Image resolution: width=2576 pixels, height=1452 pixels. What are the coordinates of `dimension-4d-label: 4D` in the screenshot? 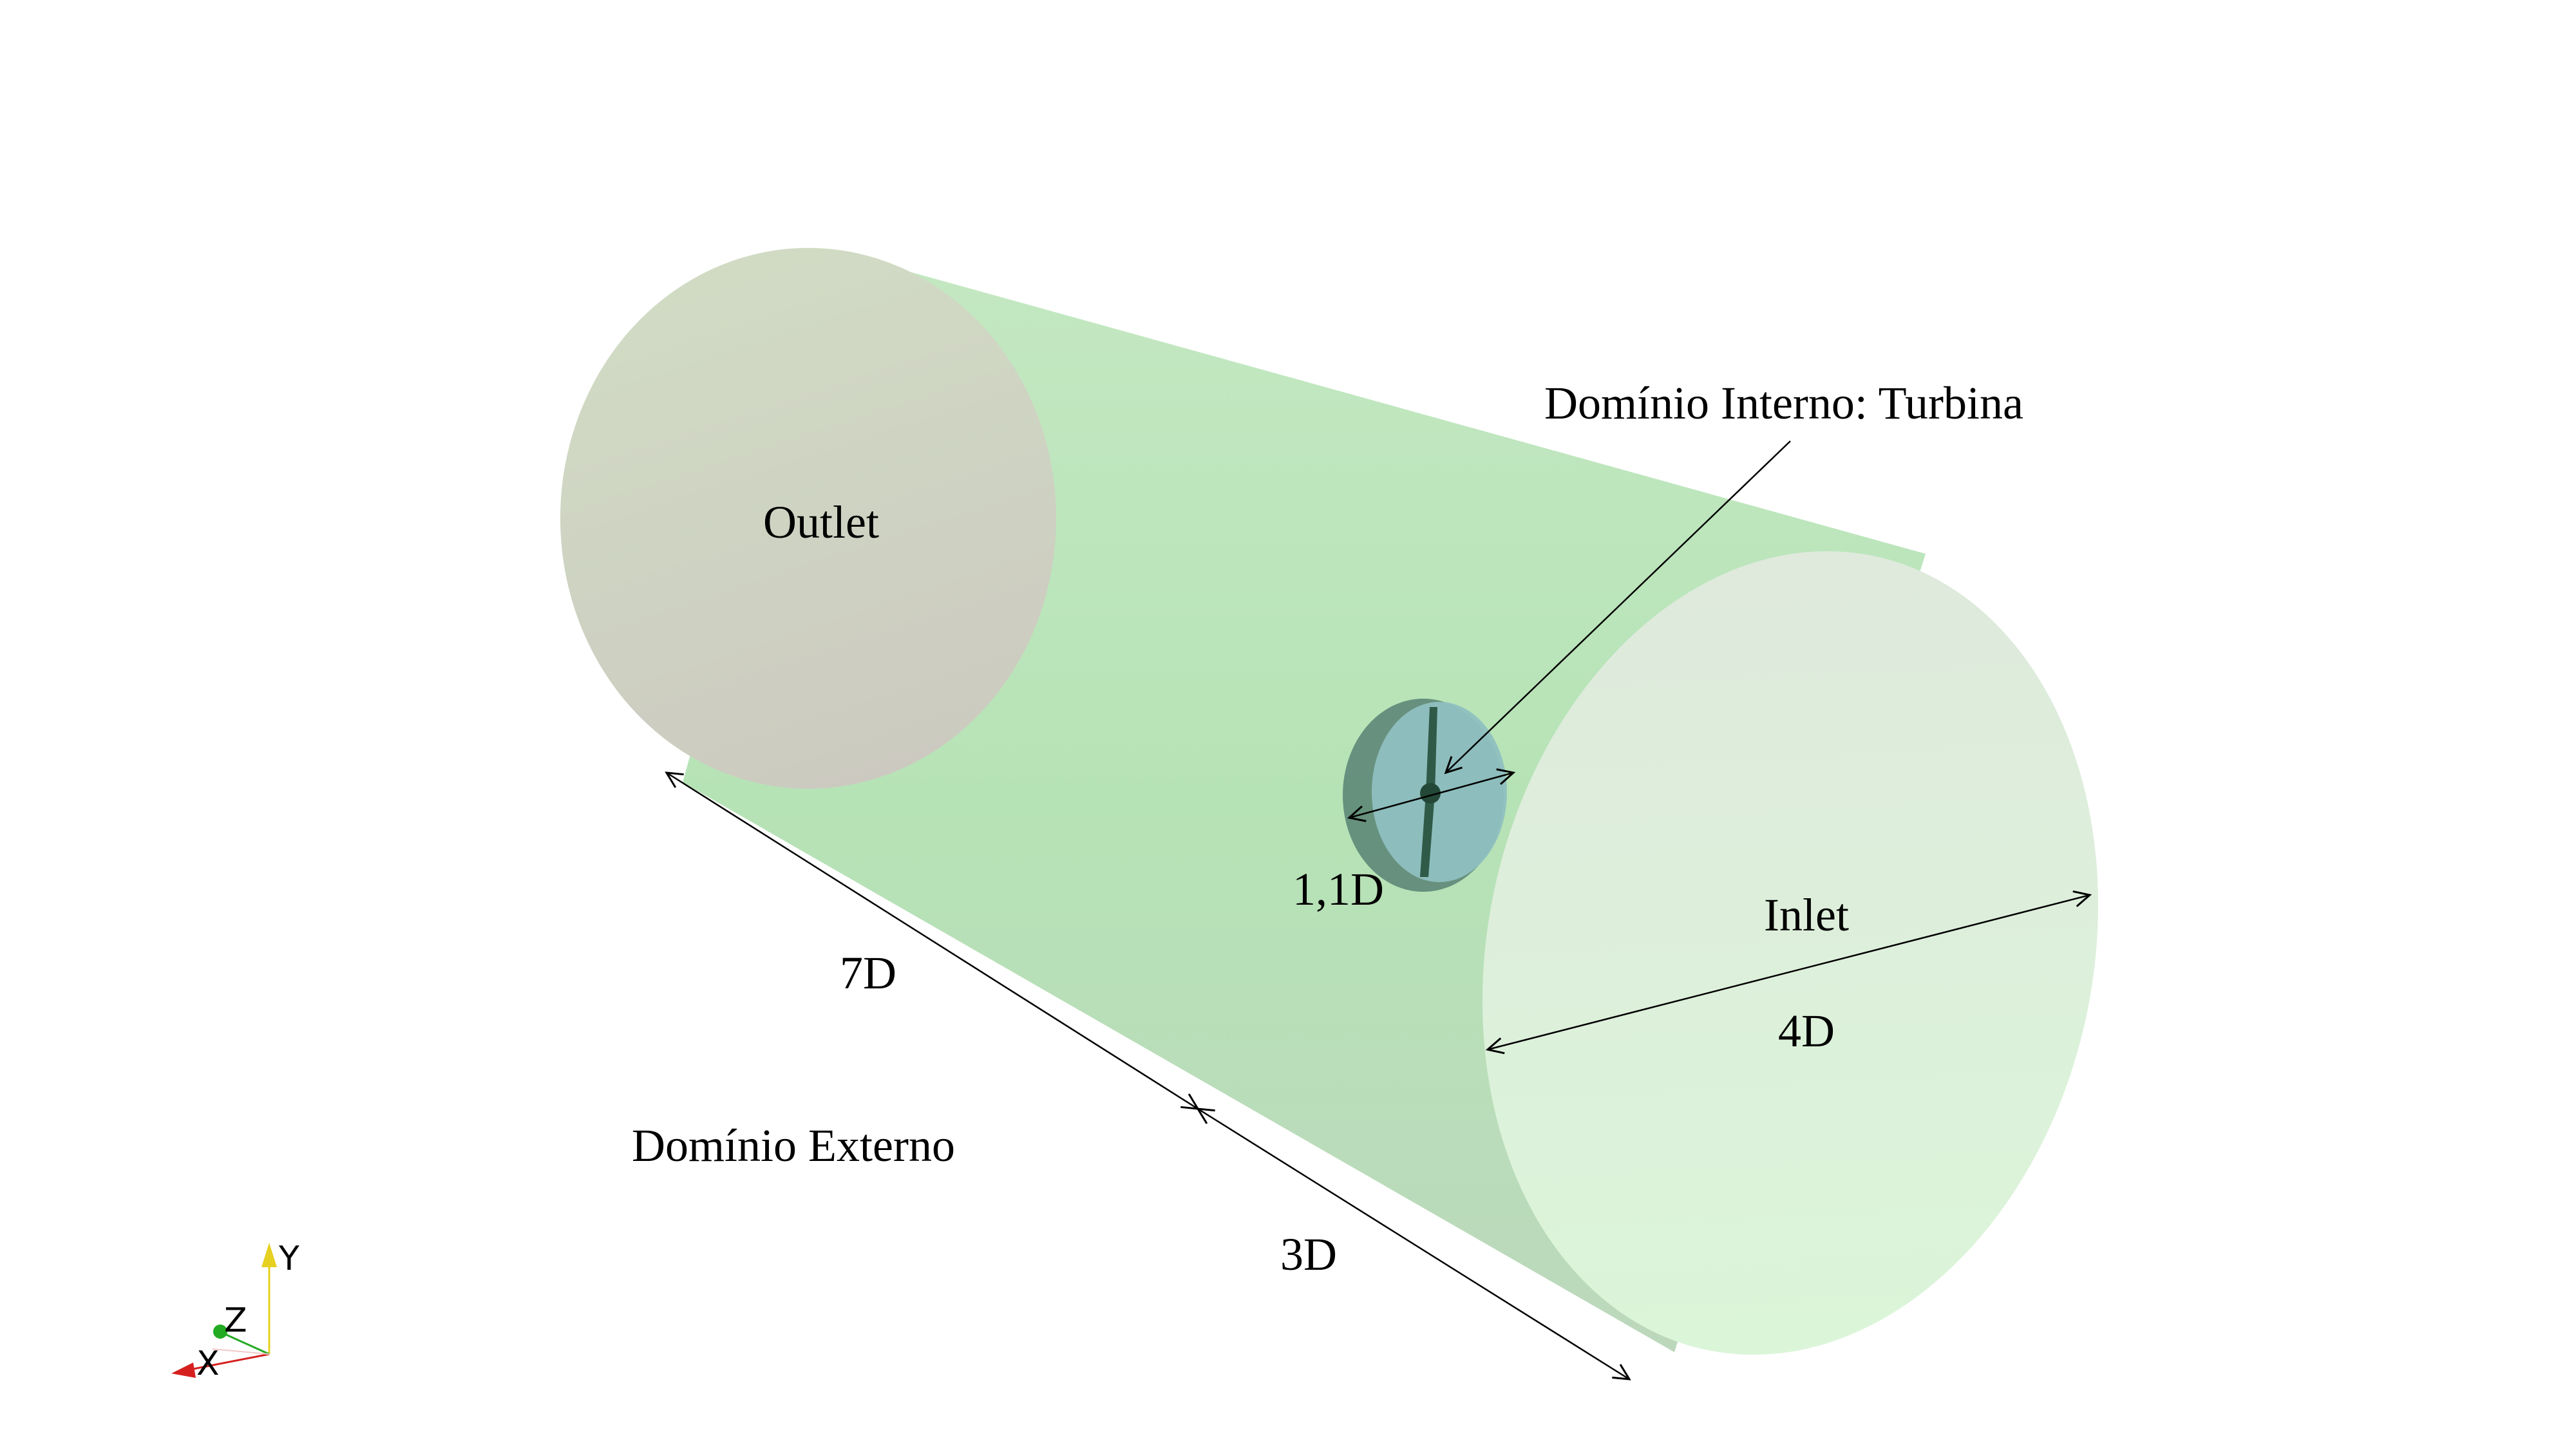 It's located at (1806, 1031).